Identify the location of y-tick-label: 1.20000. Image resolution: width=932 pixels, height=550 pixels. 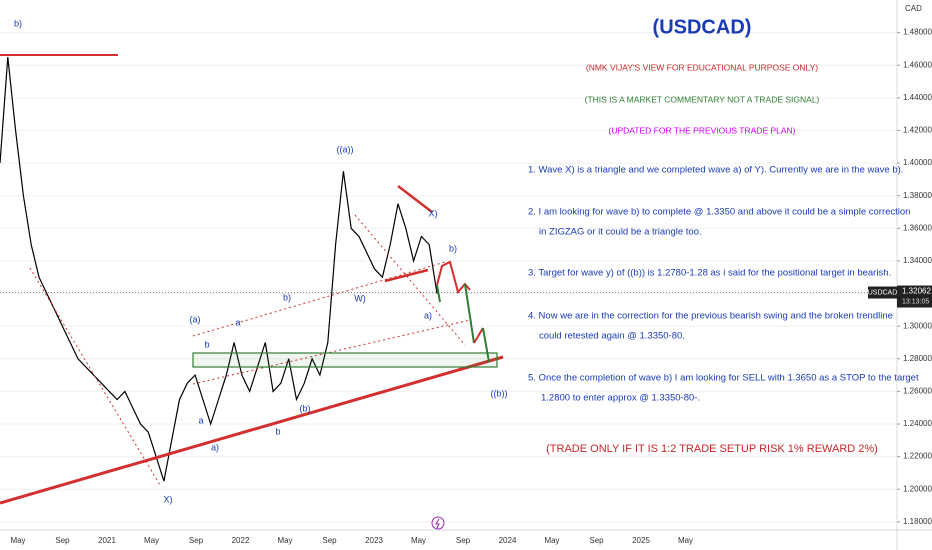
(917, 488).